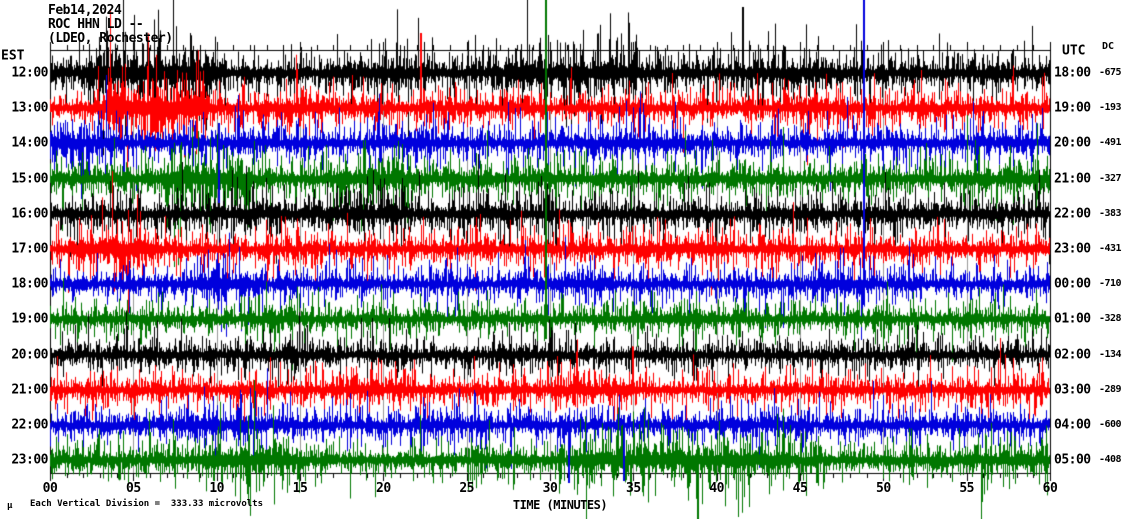  Describe the element at coordinates (300, 488) in the screenshot. I see `x-tick-label: 15` at that location.